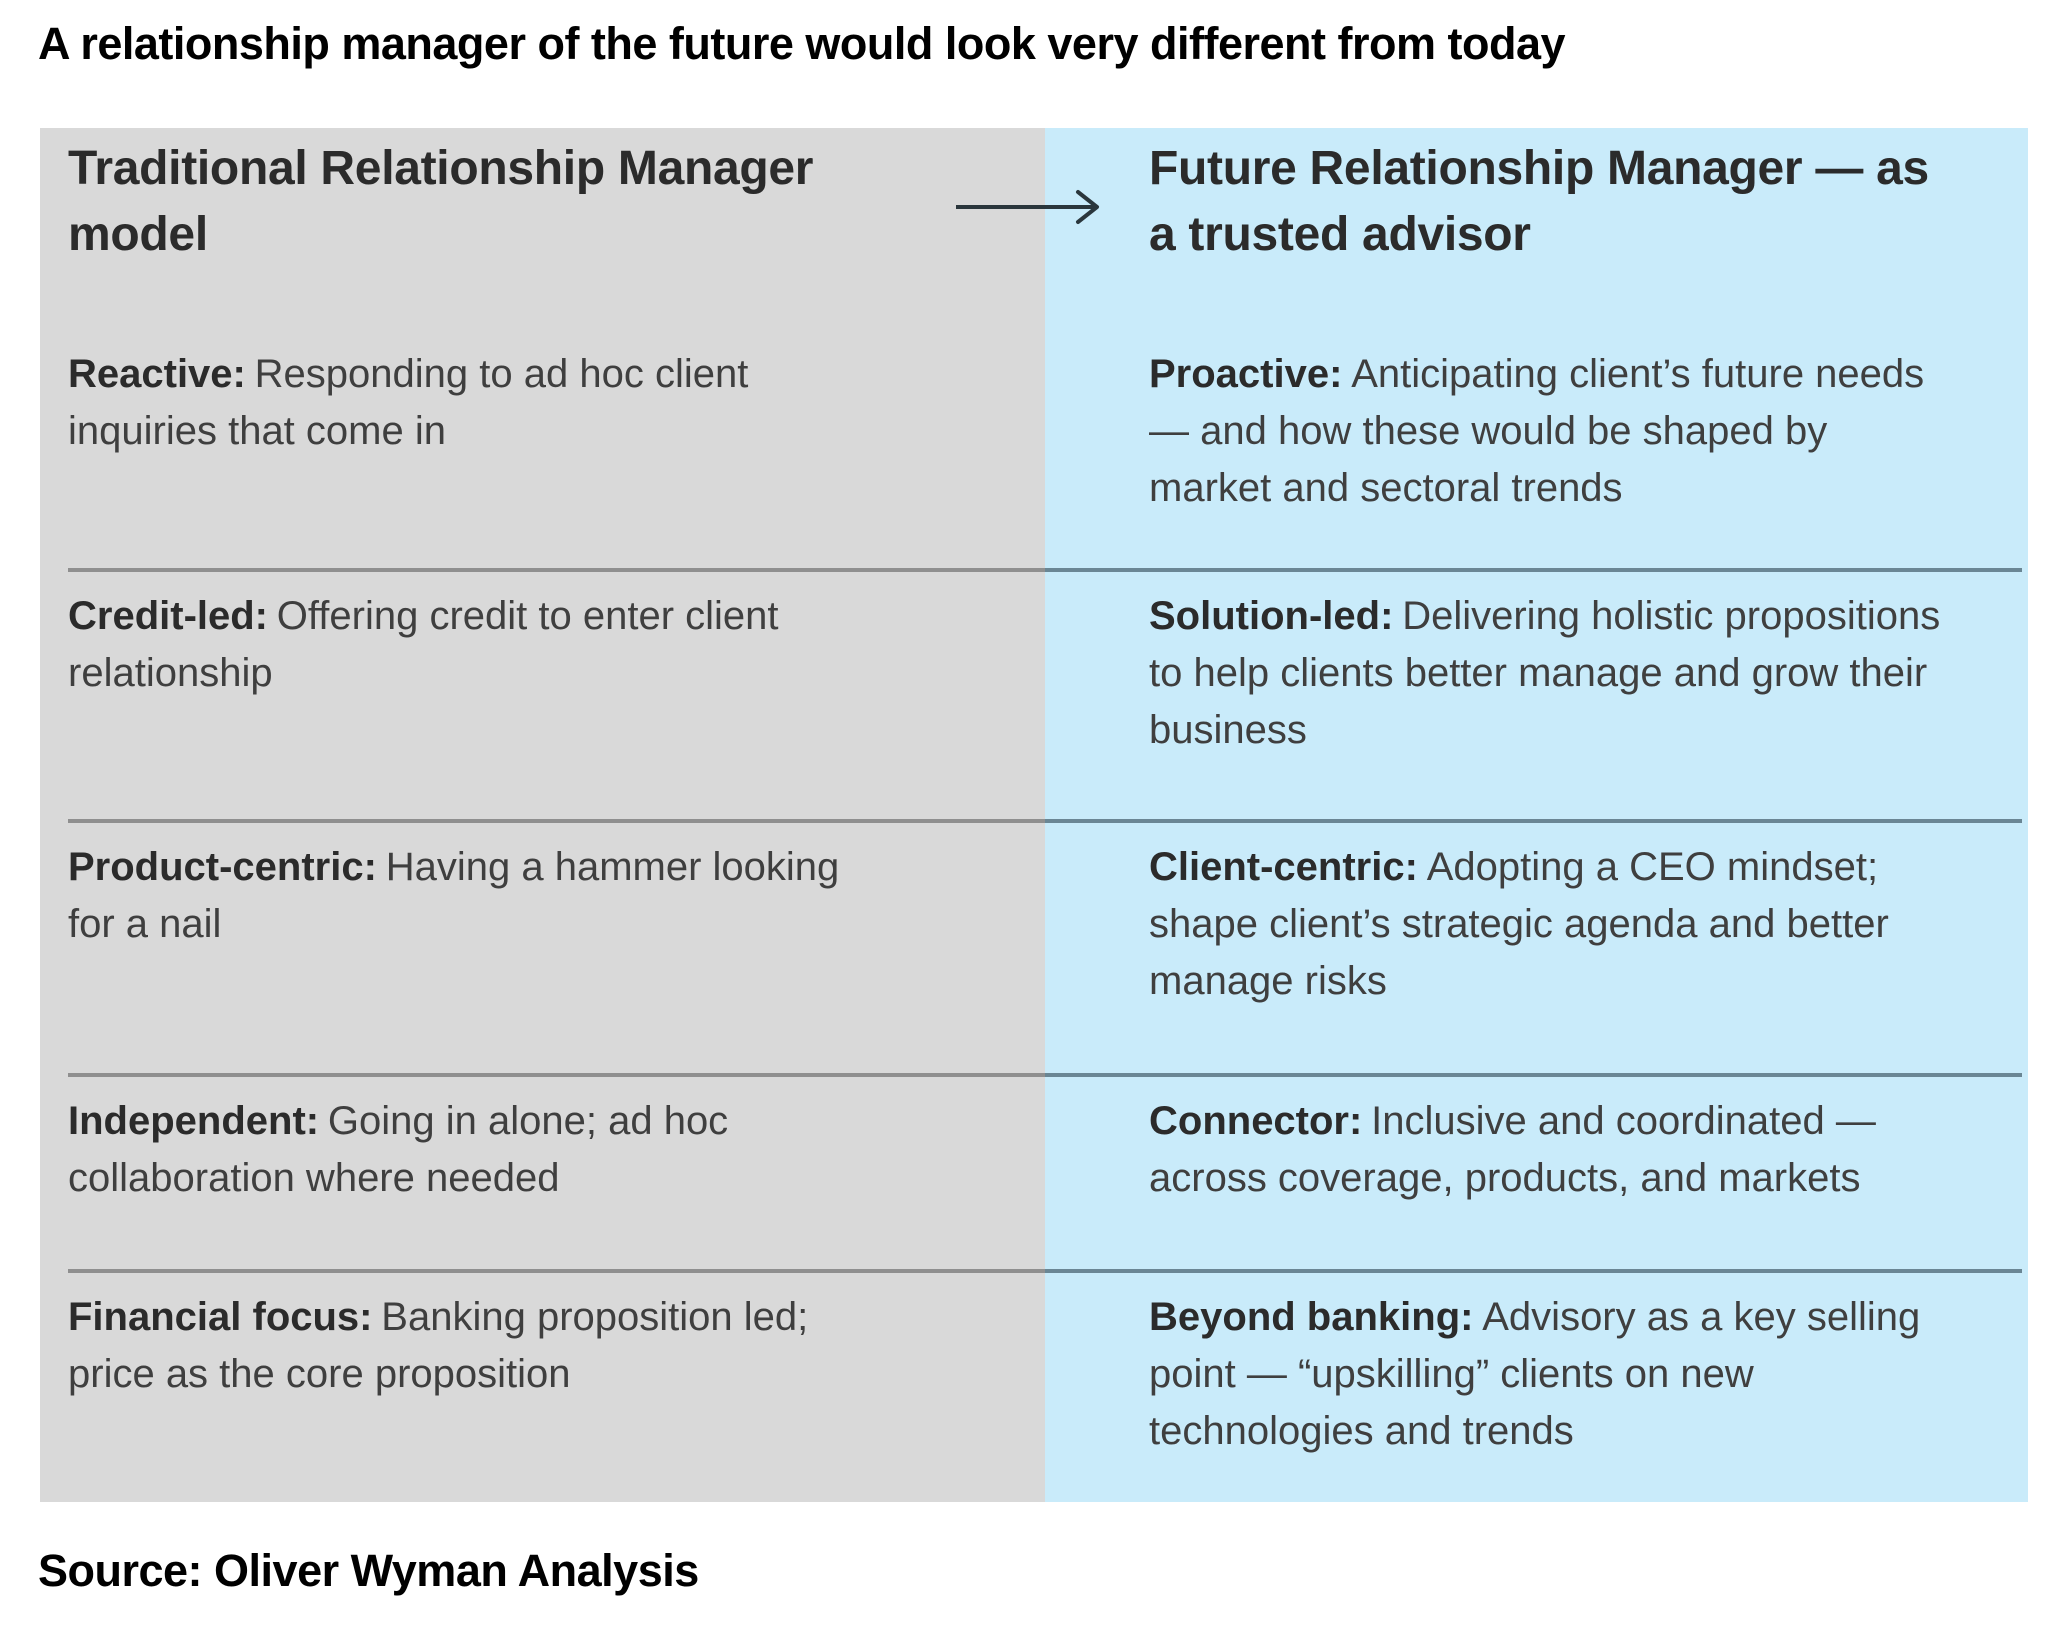 The width and height of the screenshot is (2054, 1651). I want to click on row-desc: Having a hammer looking for a nail, so click(454, 895).